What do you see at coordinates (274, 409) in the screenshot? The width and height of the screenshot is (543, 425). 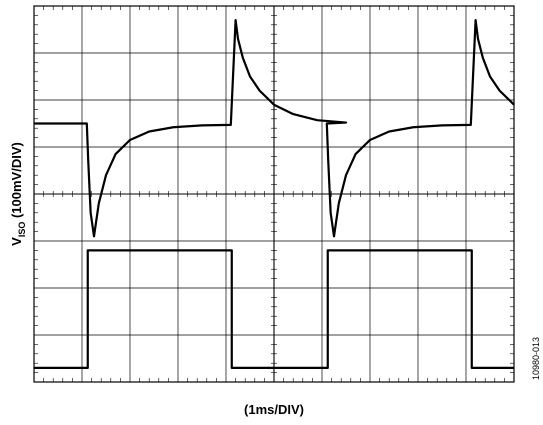 I see `x-axis-label: (1ms/DIV)` at bounding box center [274, 409].